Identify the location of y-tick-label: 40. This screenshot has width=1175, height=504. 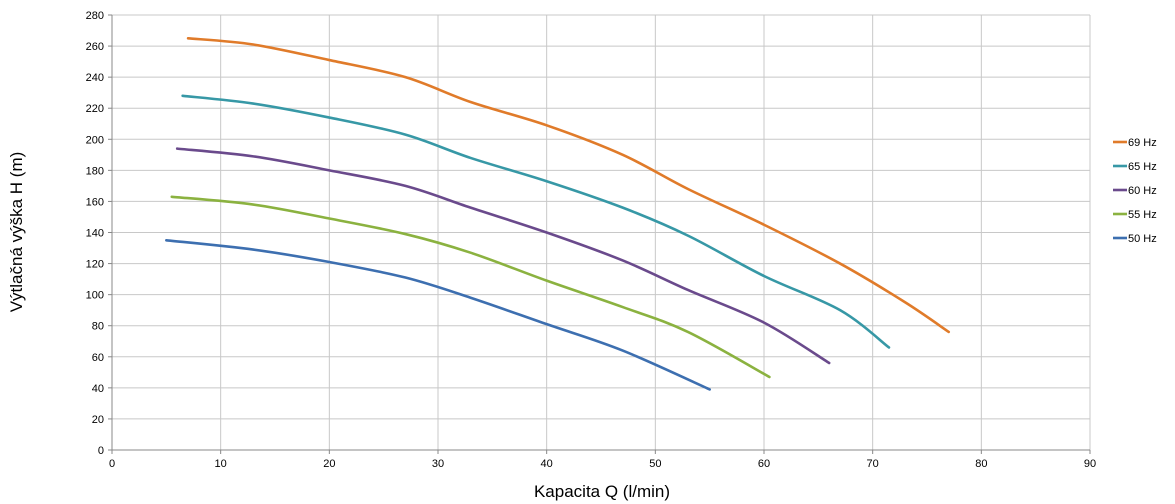
(98, 389).